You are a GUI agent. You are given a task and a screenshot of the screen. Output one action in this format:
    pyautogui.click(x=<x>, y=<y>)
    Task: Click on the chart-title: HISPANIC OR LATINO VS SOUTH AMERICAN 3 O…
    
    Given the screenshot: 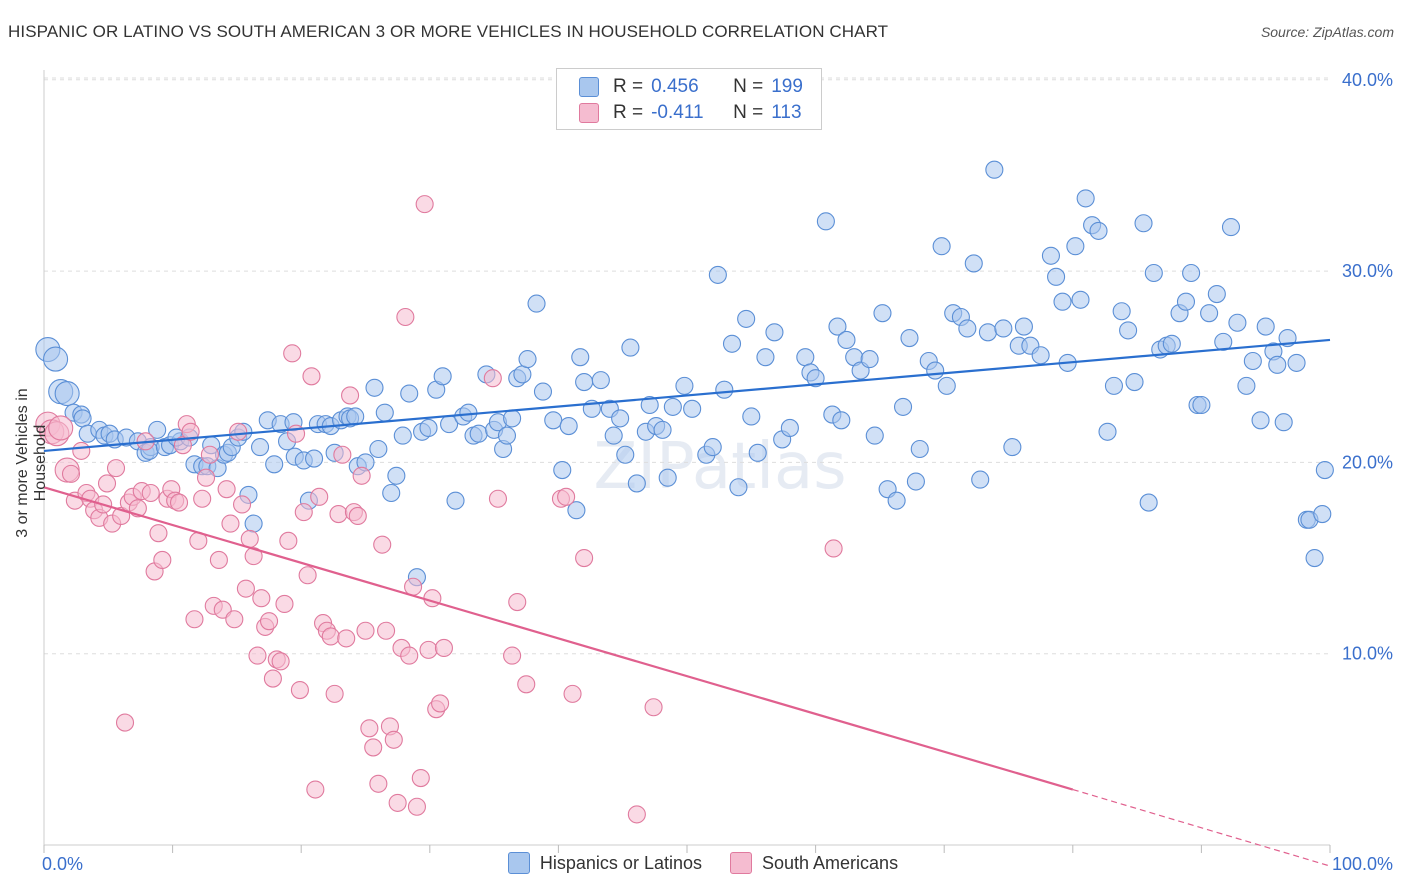 What is the action you would take?
    pyautogui.click(x=448, y=31)
    